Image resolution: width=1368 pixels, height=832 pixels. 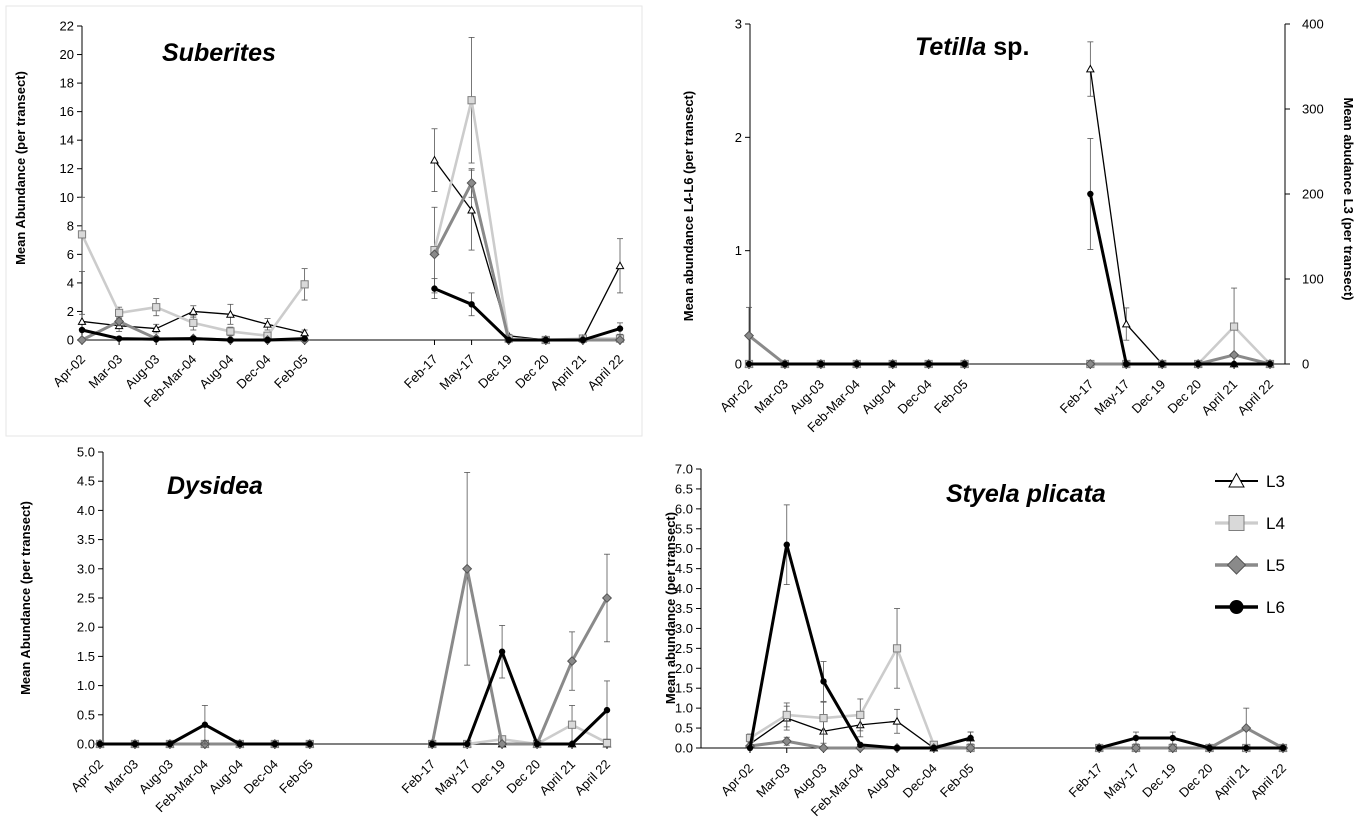 I want to click on x-tick-label: Mar-03, so click(x=773, y=781).